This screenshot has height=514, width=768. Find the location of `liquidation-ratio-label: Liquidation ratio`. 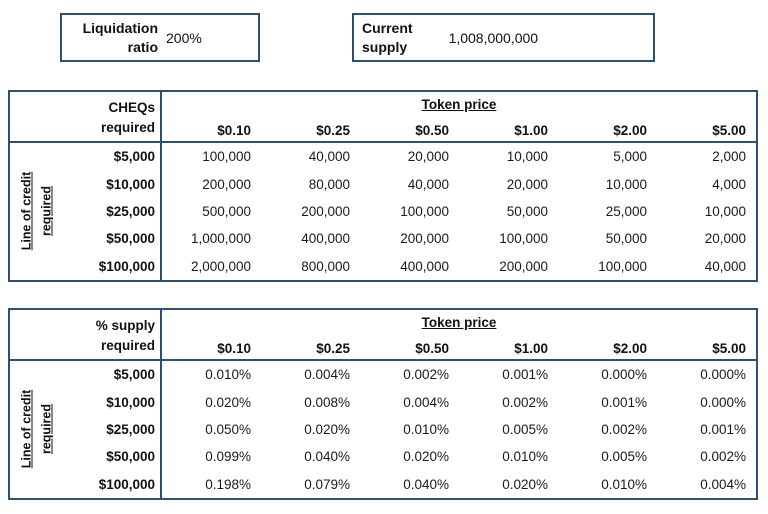

liquidation-ratio-label: Liquidation ratio is located at coordinates (120, 37).